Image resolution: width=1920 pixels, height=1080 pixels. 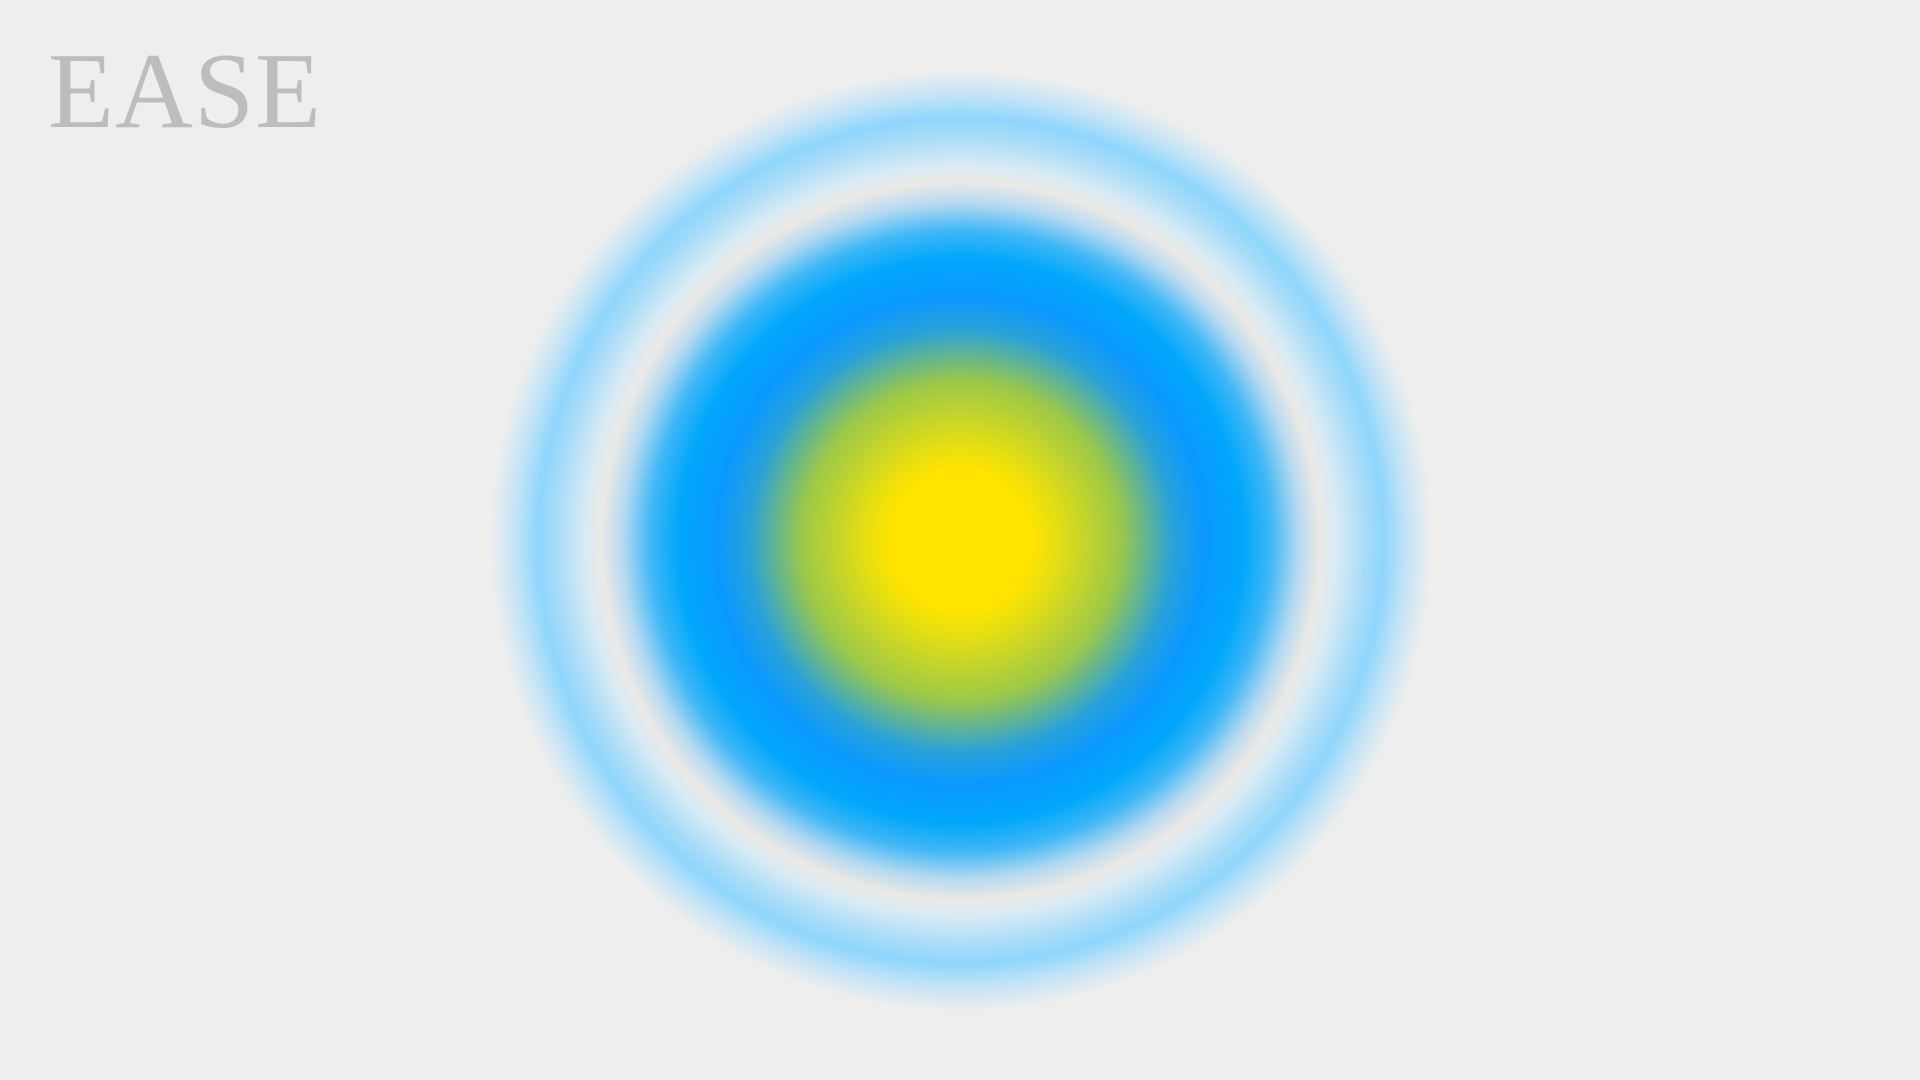 What do you see at coordinates (185, 91) in the screenshot?
I see `brand-title: EASE` at bounding box center [185, 91].